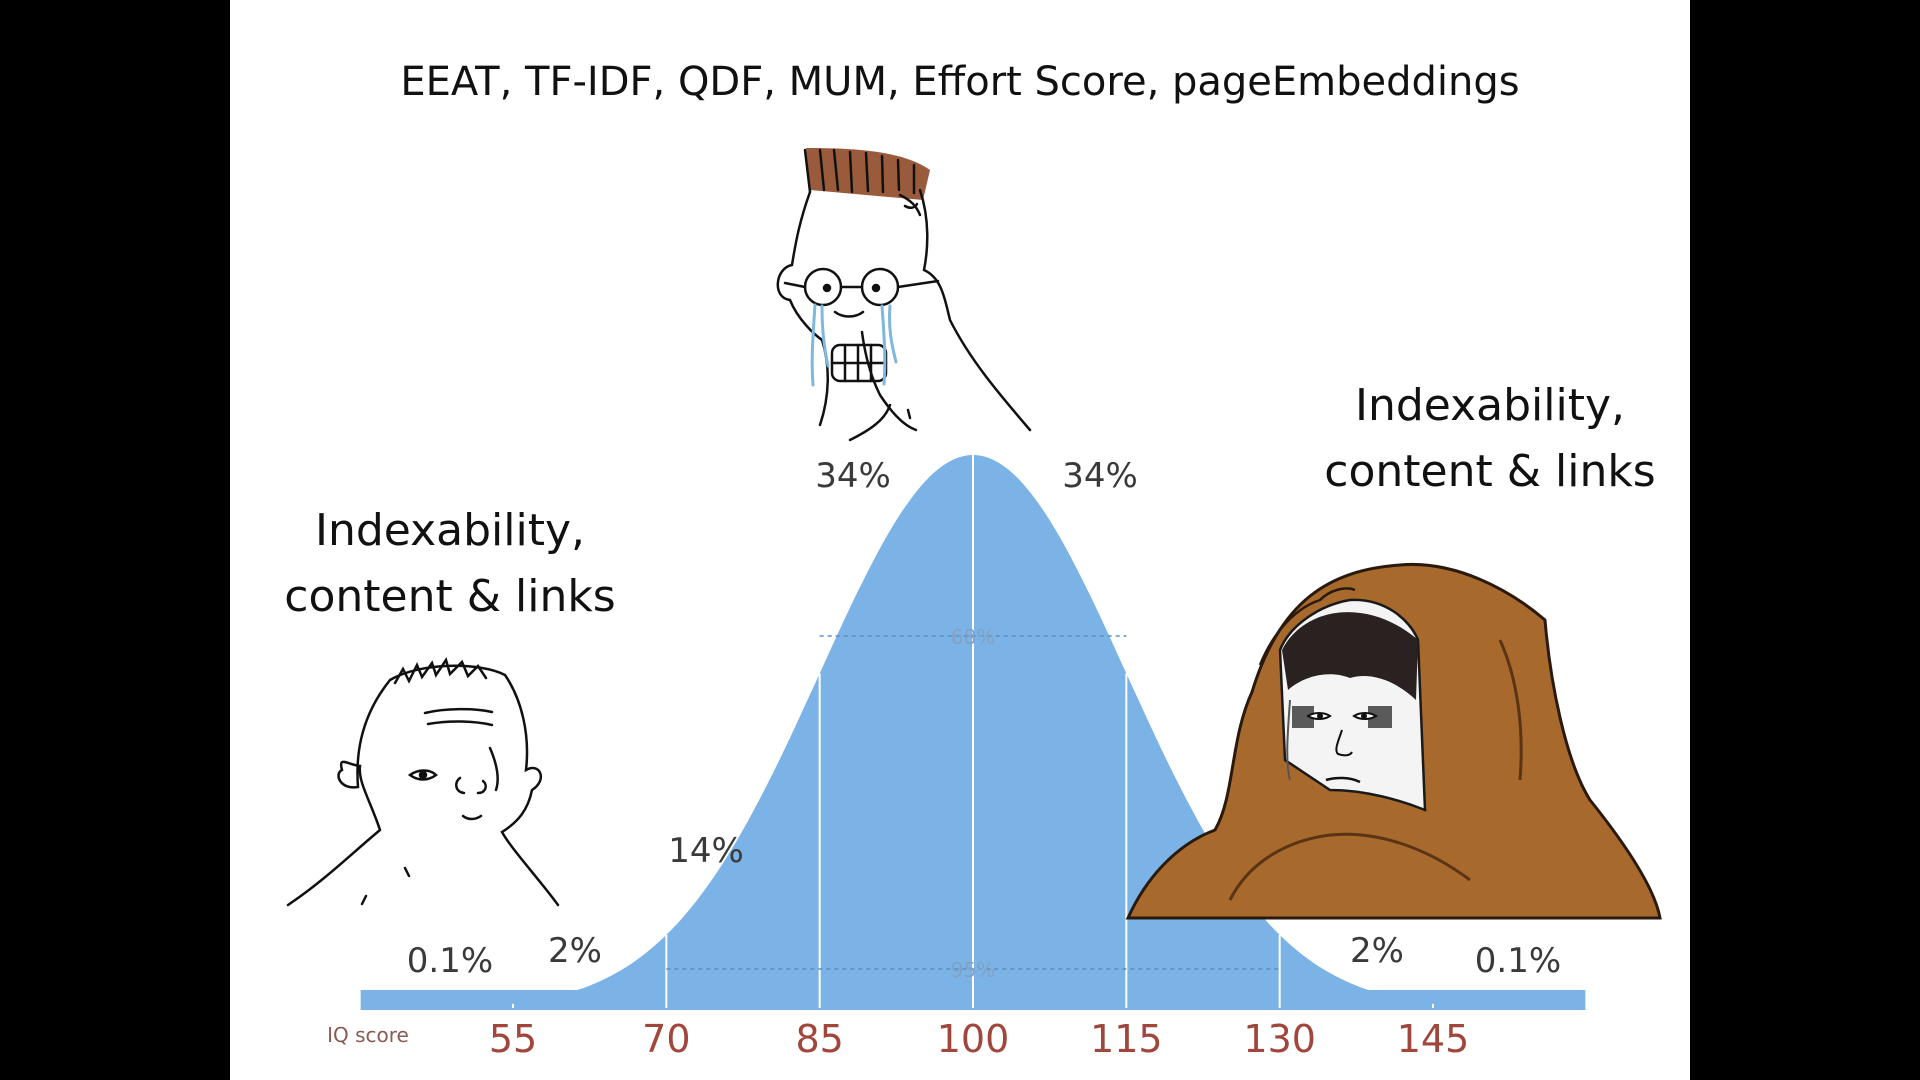  What do you see at coordinates (513, 1039) in the screenshot?
I see `x-tick-label: 55` at bounding box center [513, 1039].